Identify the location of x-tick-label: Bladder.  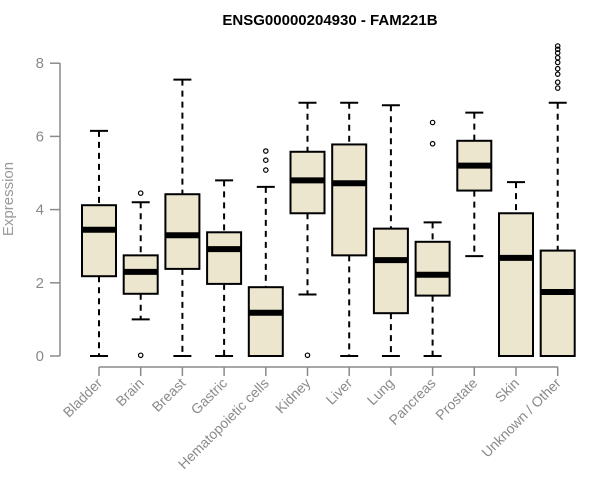
(83, 398).